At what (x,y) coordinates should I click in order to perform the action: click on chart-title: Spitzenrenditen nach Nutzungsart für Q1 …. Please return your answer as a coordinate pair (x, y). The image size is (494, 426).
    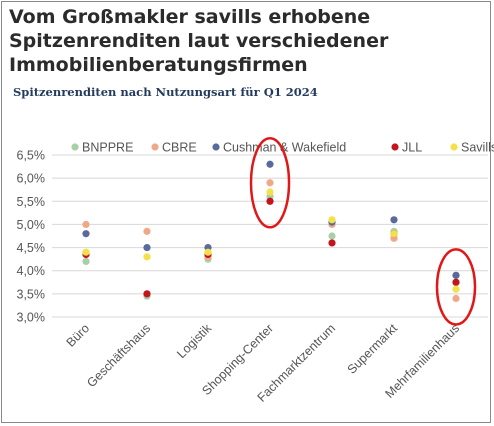
    Looking at the image, I should click on (165, 92).